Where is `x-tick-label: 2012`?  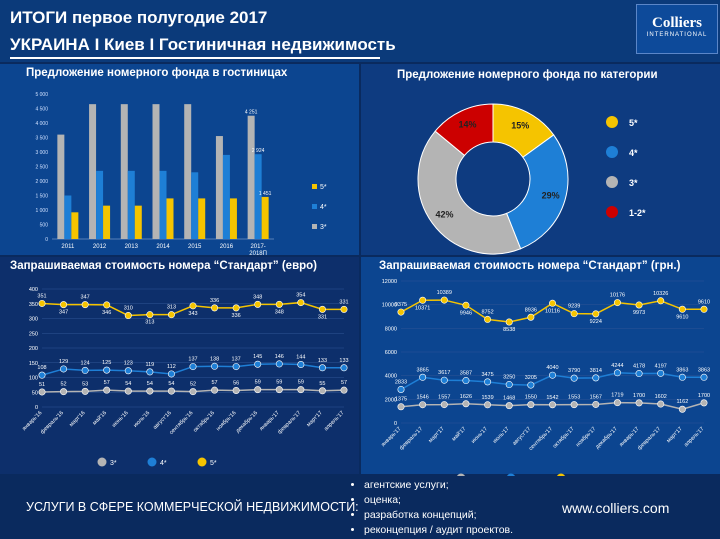 x-tick-label: 2012 is located at coordinates (100, 247).